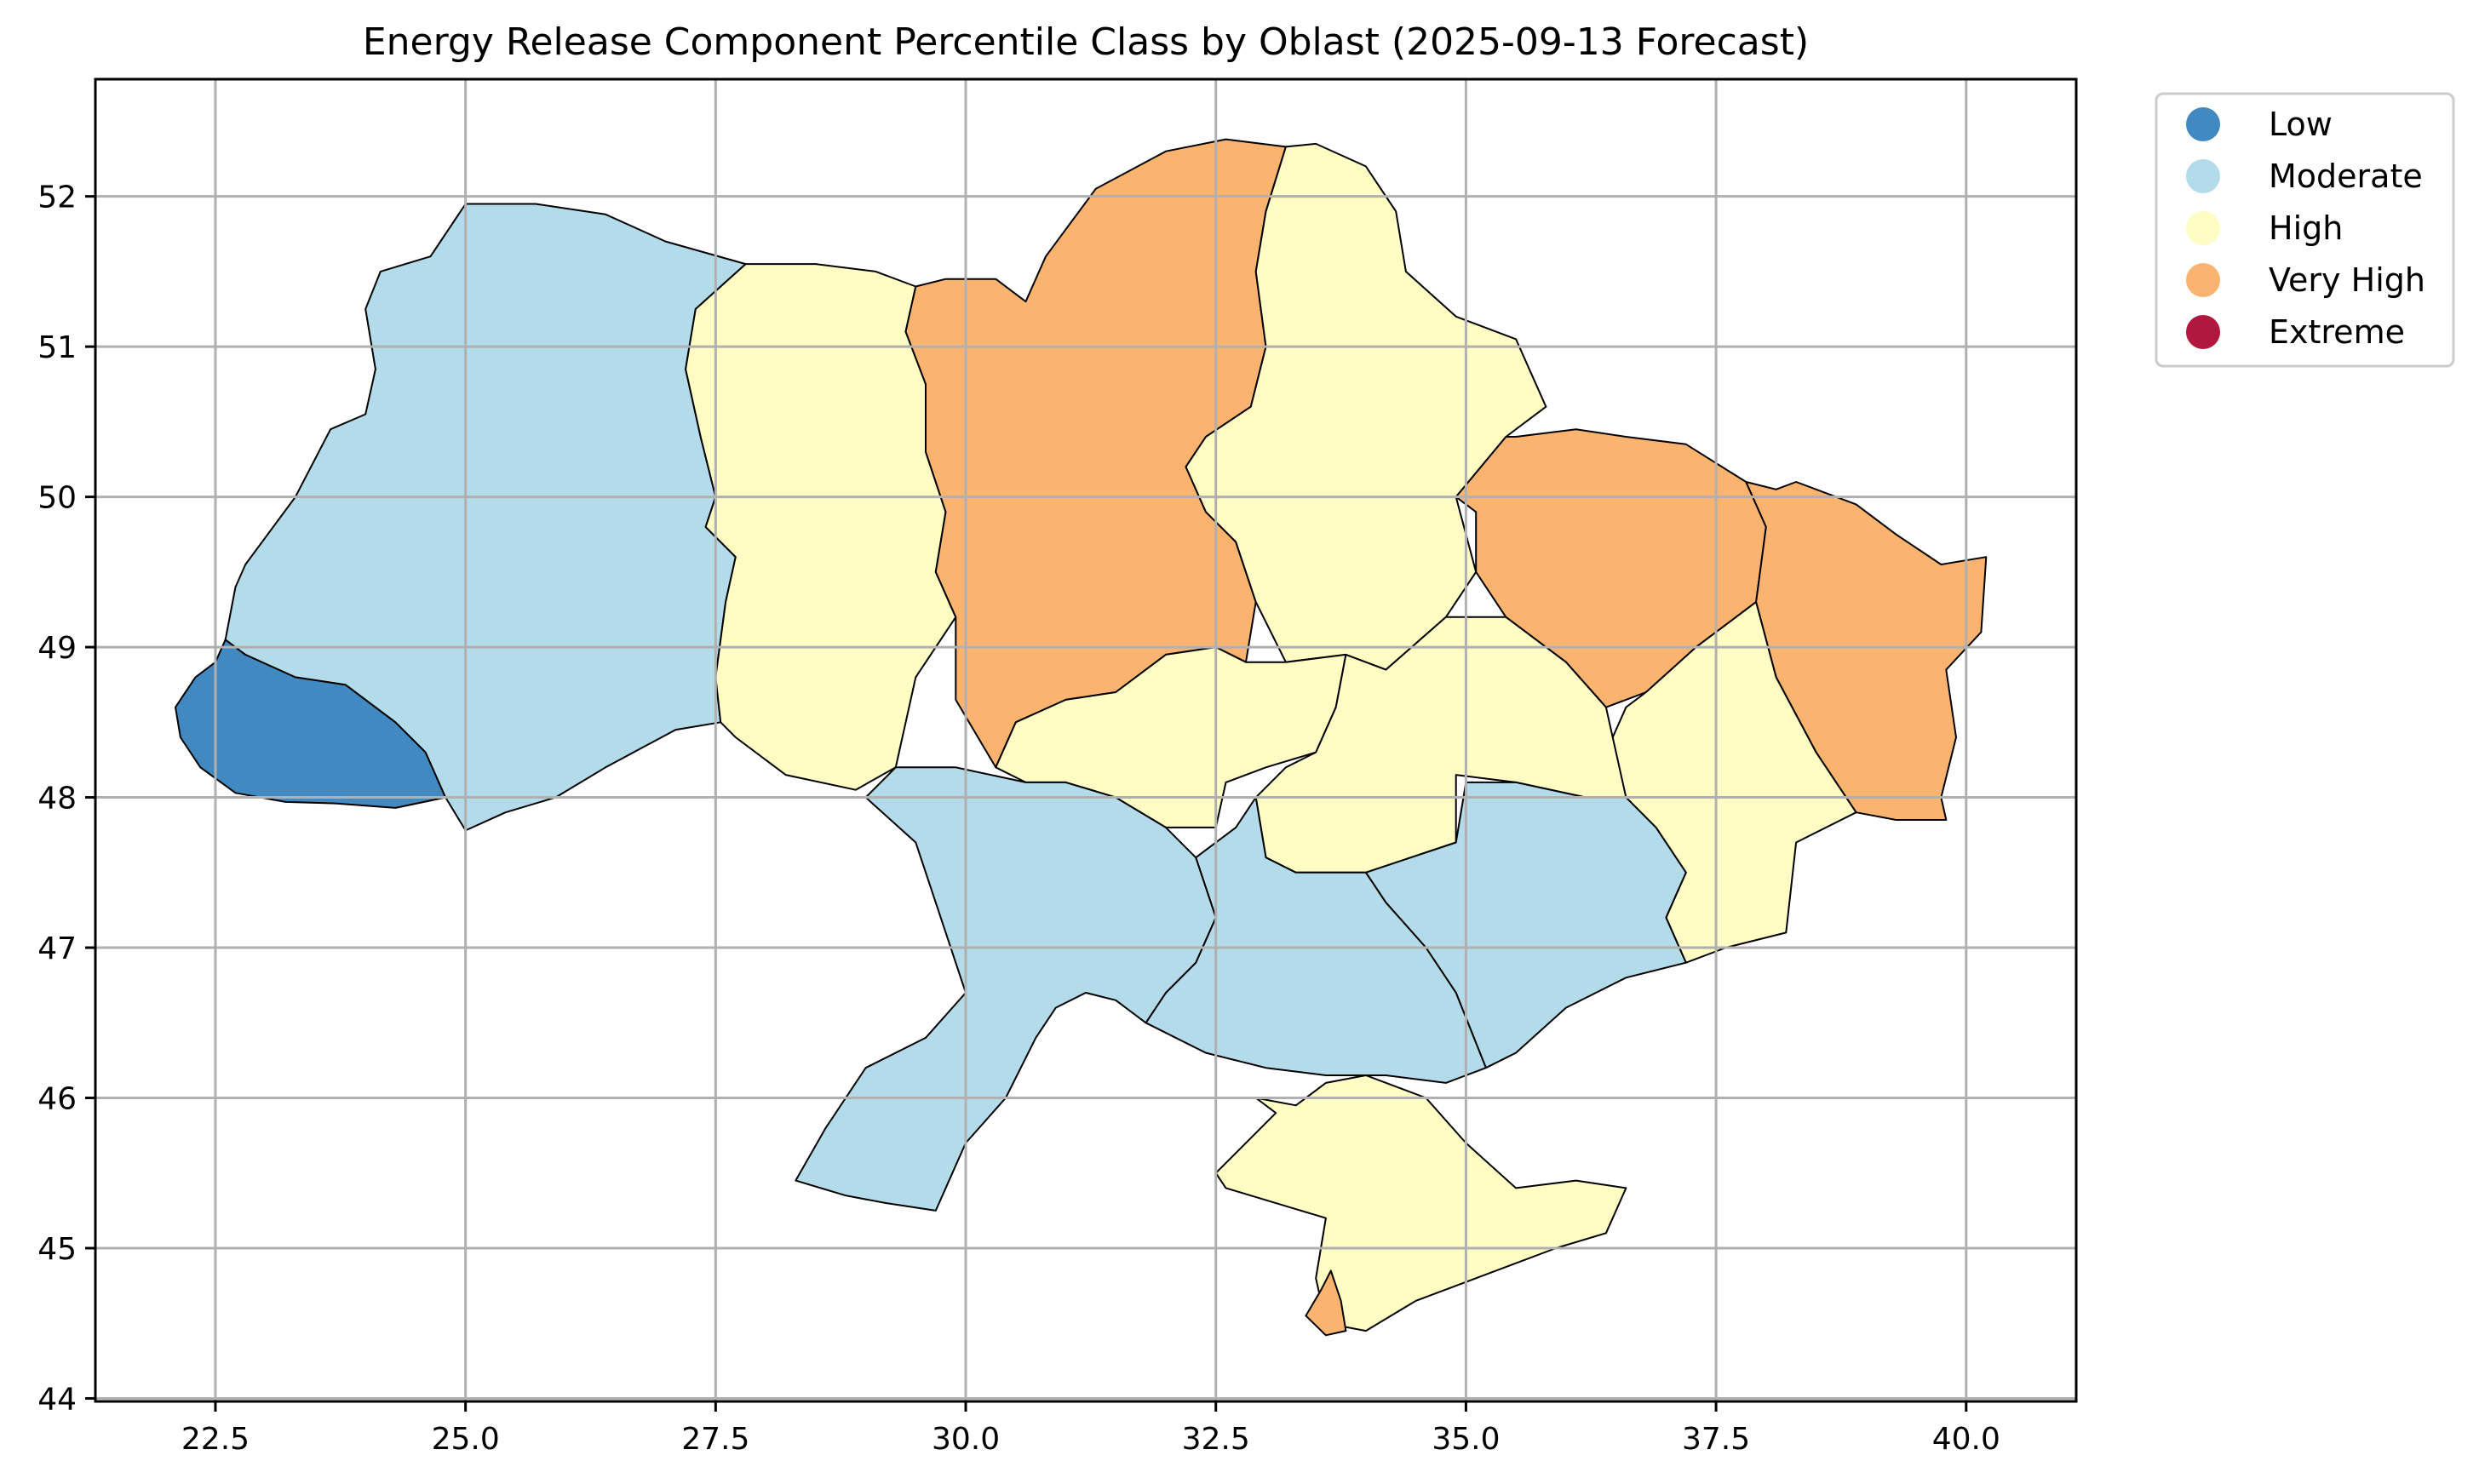 The image size is (2479, 1484). What do you see at coordinates (57, 347) in the screenshot?
I see `y-tick-label: 51` at bounding box center [57, 347].